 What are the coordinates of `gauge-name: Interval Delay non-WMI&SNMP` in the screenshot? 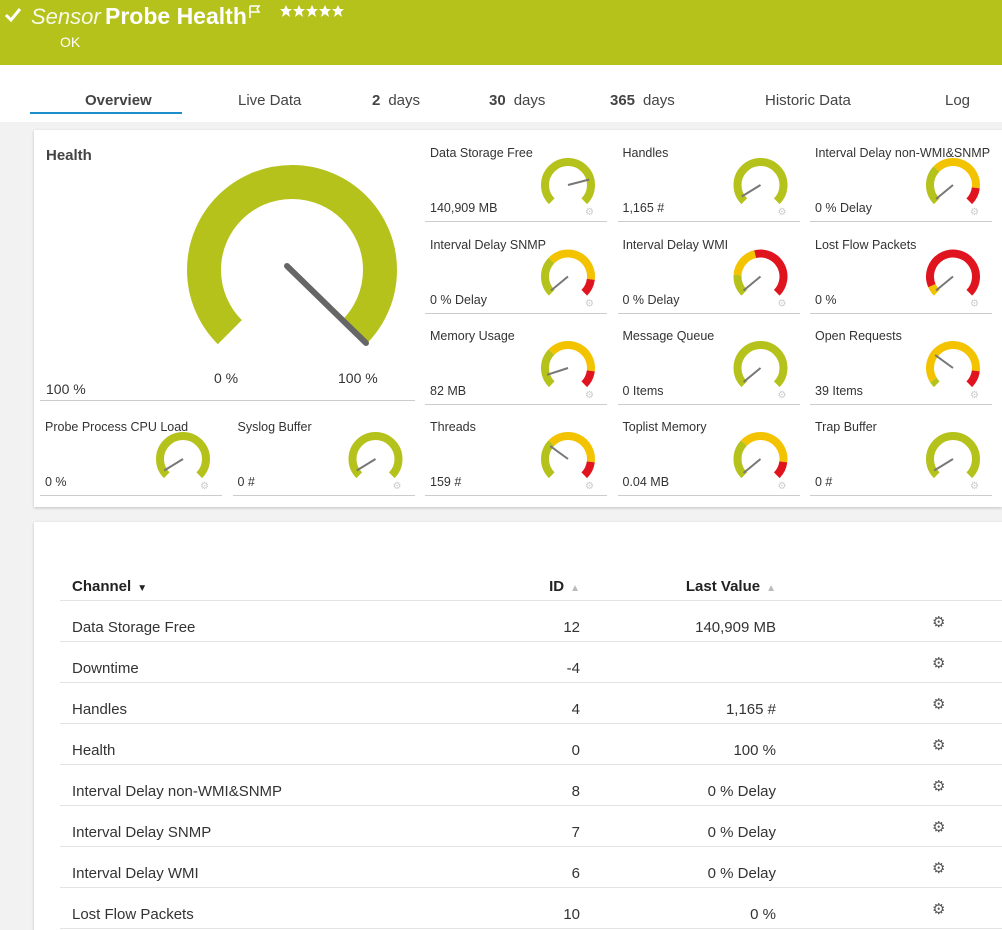 It's located at (902, 153).